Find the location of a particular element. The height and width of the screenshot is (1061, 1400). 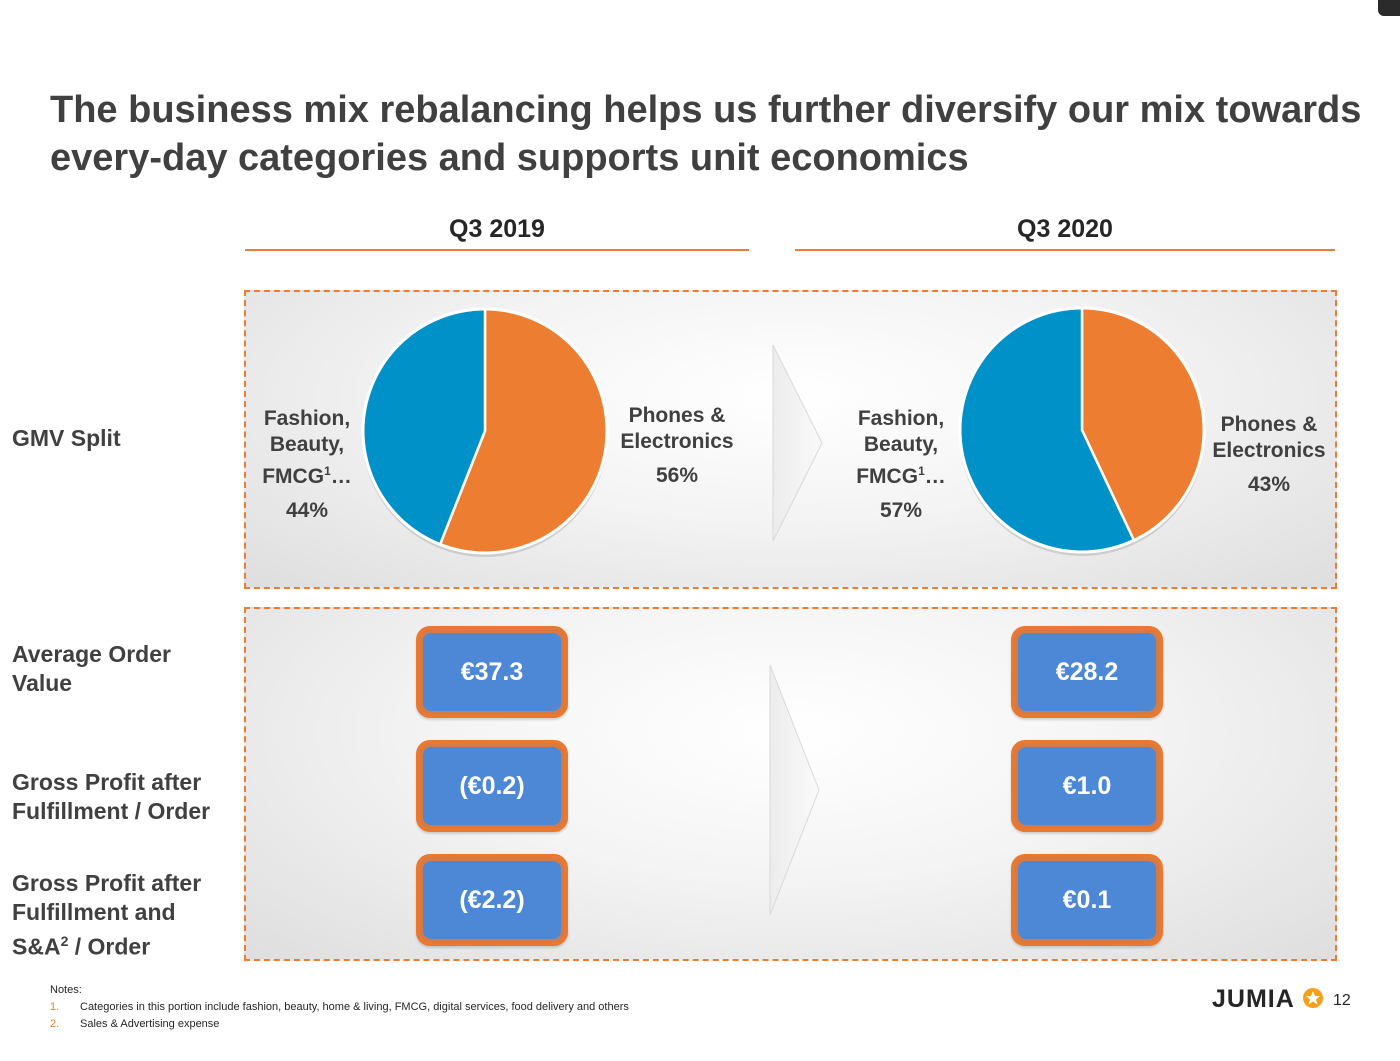

footnote-marker-2: 2 is located at coordinates (64, 941).